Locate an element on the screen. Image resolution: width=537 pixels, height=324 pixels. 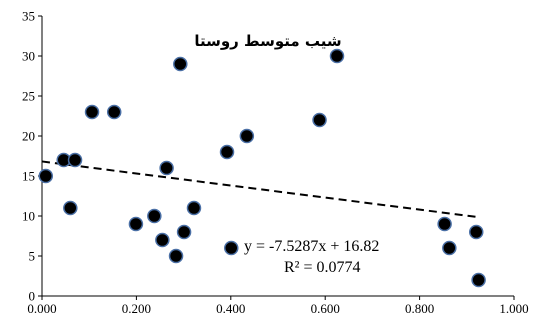
y-tick-label: 30 is located at coordinates (28, 56).